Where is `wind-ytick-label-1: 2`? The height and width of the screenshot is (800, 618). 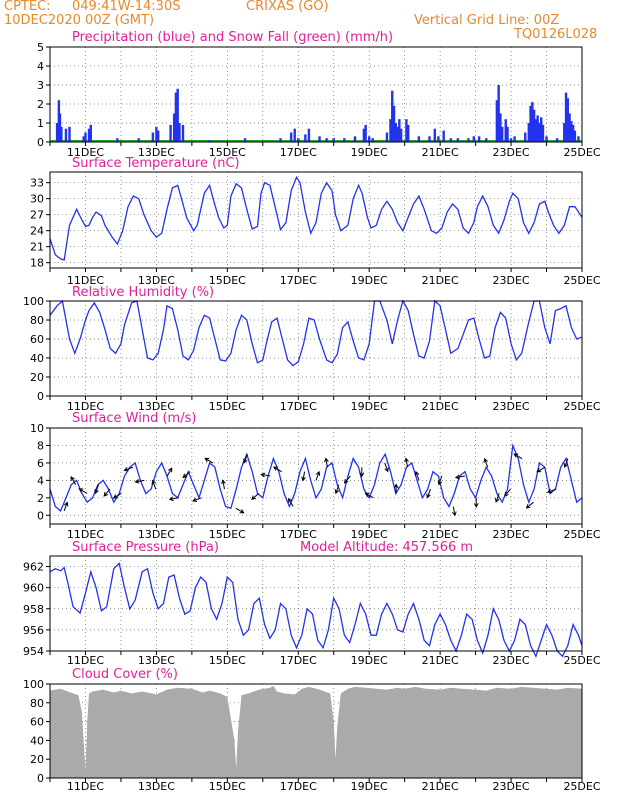
wind-ytick-label-1: 2 is located at coordinates (40, 498).